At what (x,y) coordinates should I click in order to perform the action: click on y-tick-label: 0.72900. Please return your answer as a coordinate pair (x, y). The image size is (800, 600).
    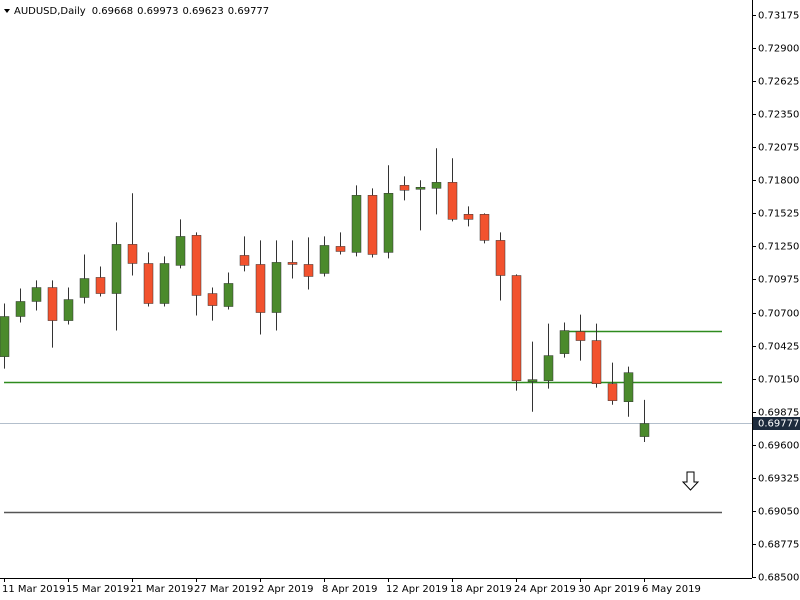
    Looking at the image, I should click on (778, 49).